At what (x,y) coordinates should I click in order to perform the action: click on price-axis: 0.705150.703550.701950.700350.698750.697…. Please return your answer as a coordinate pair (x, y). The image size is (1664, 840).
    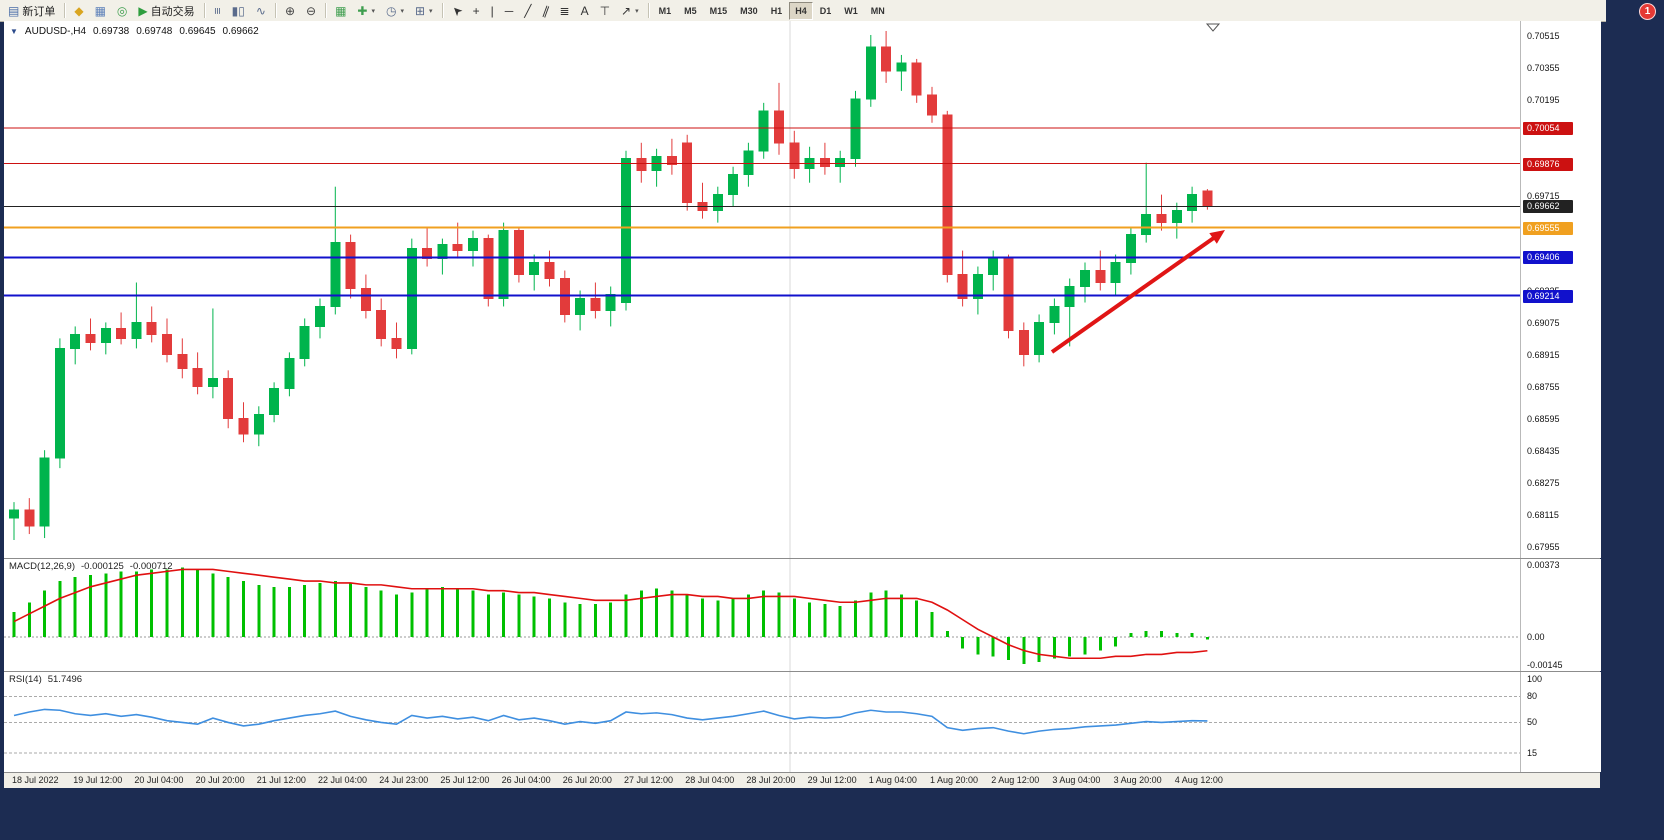
    Looking at the image, I should click on (1560, 289).